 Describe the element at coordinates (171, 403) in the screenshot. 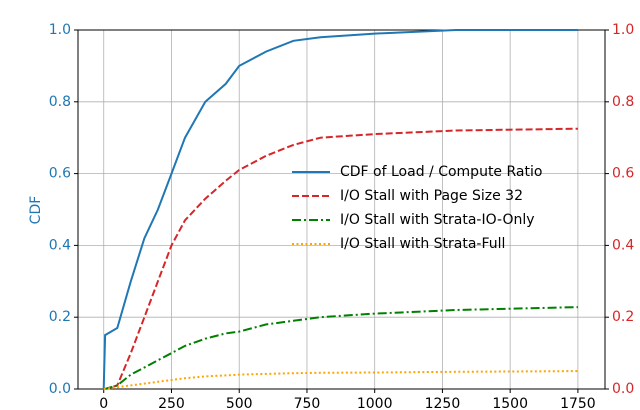

I see `x-tick-label: 250` at that location.